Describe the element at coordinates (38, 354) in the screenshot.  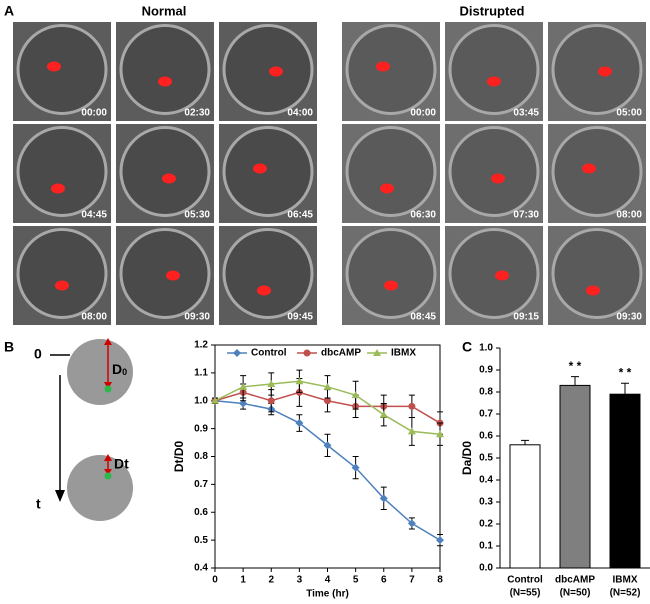
I see `time-label: 0` at that location.